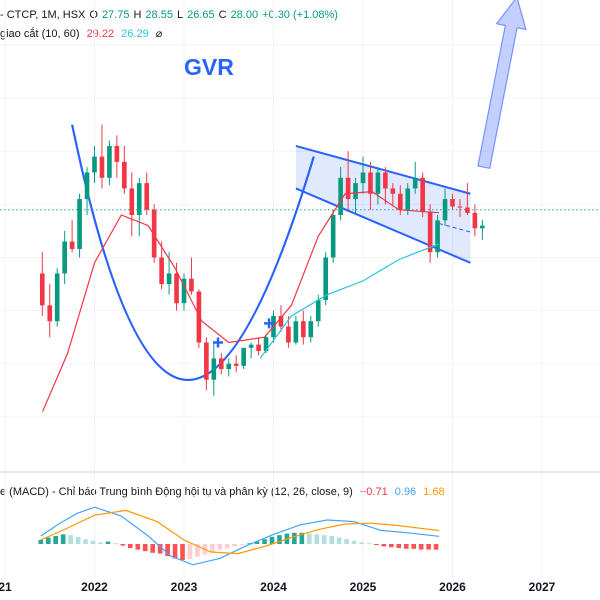  I want to click on high-label: H, so click(137, 15).